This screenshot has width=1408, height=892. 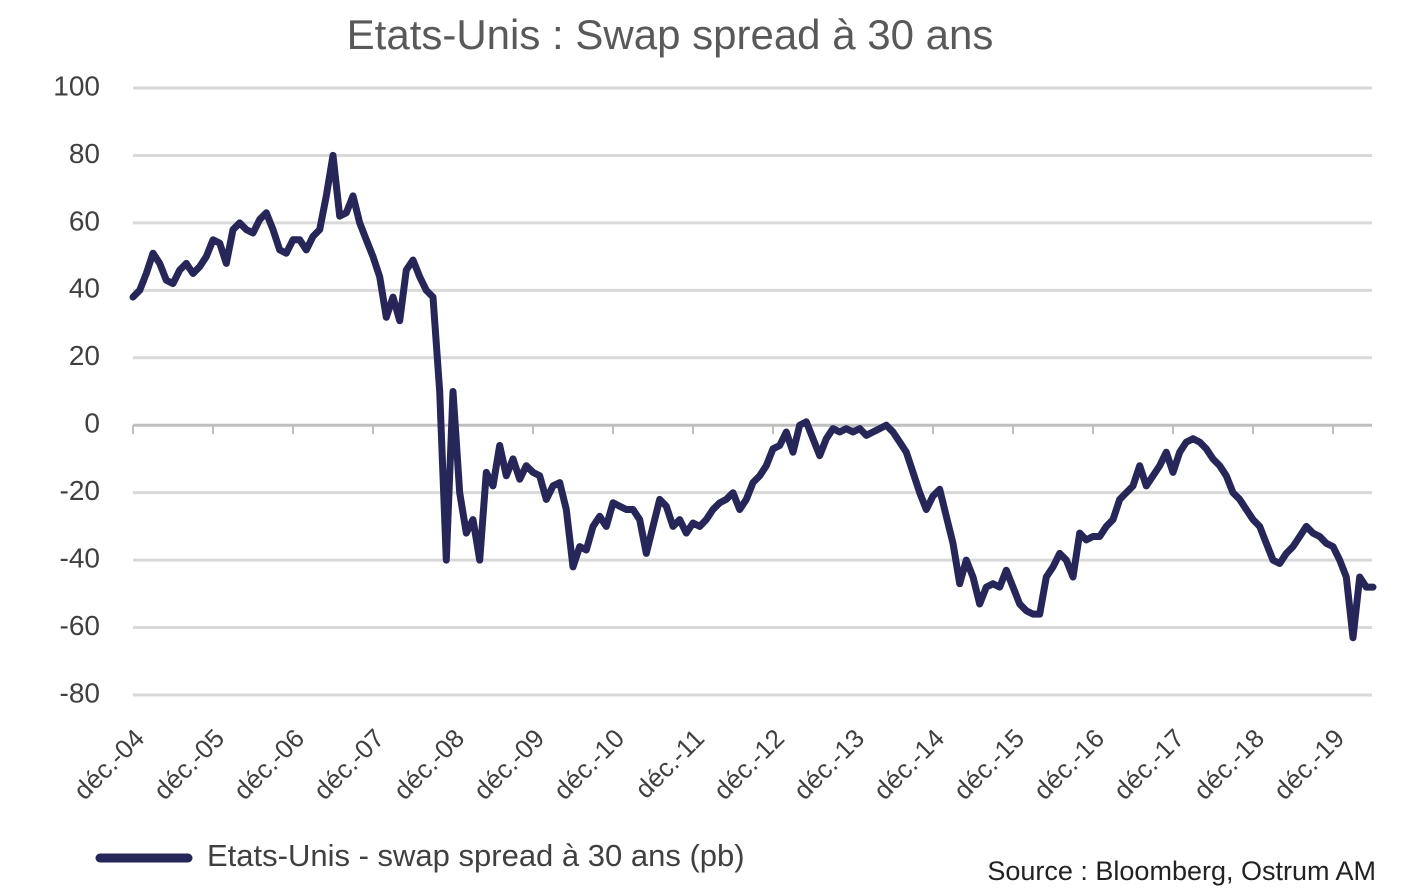 What do you see at coordinates (84, 355) in the screenshot?
I see `y-tick-label: 20` at bounding box center [84, 355].